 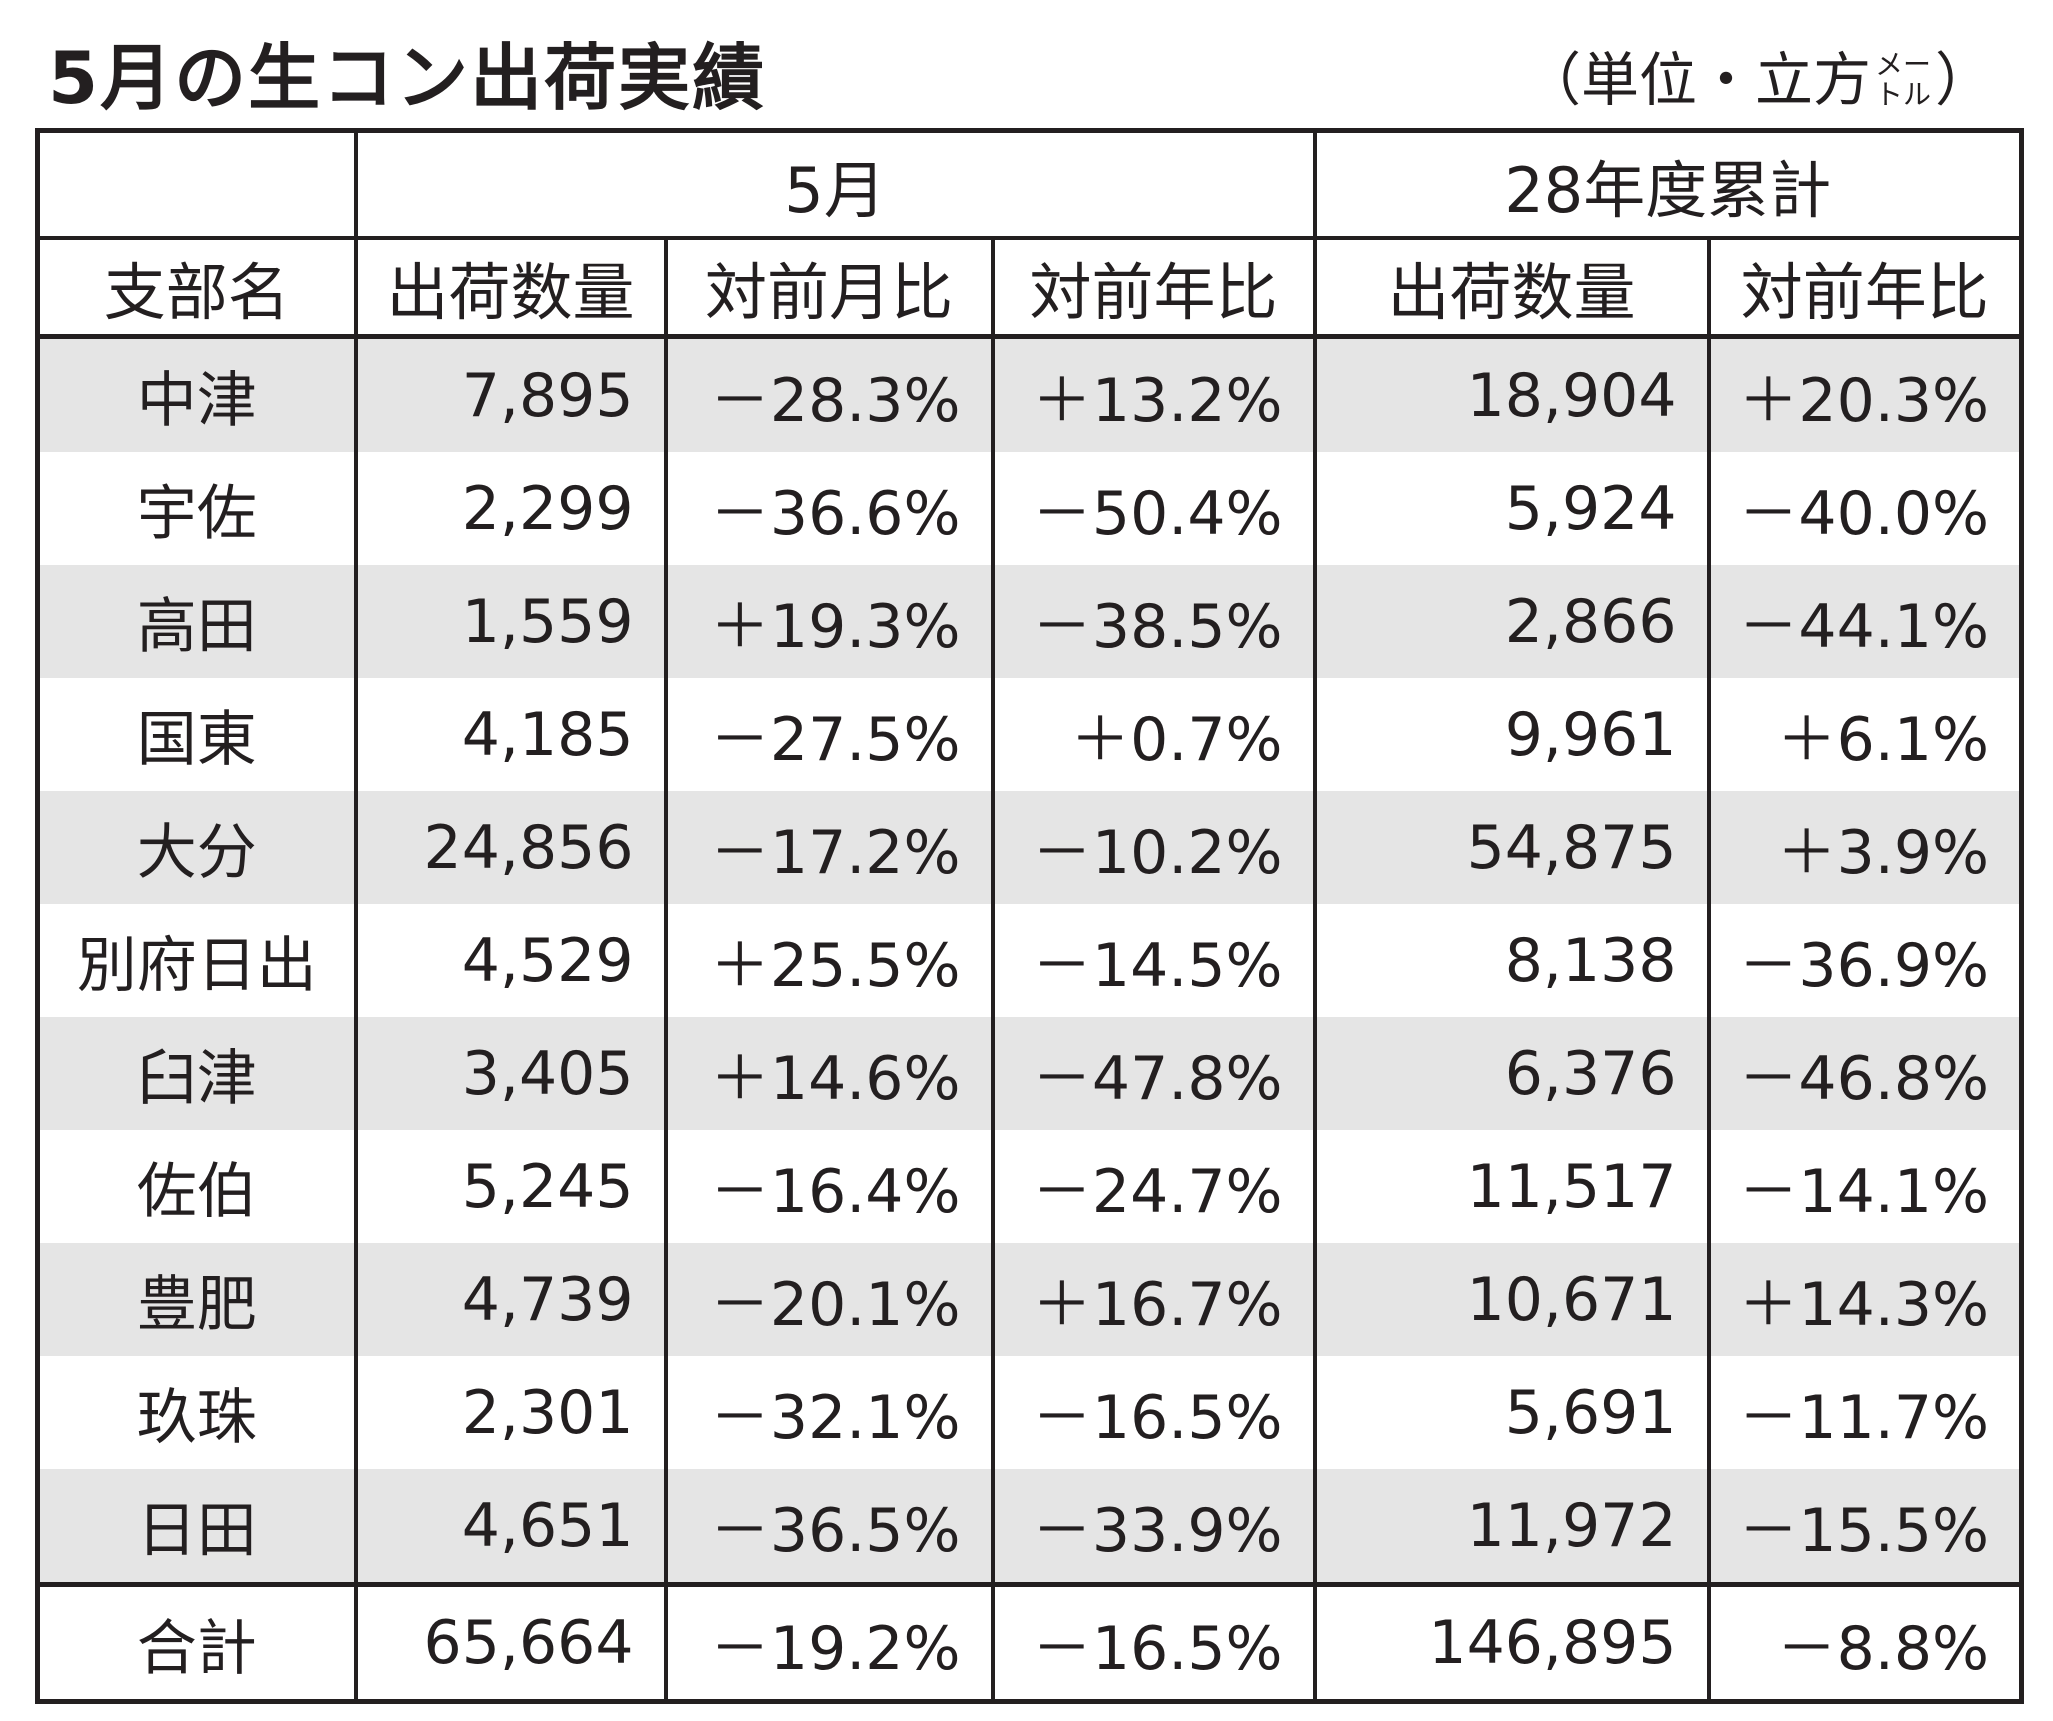 What do you see at coordinates (1153, 394) in the screenshot?
I see `cell-yoy: ＋13.2%` at bounding box center [1153, 394].